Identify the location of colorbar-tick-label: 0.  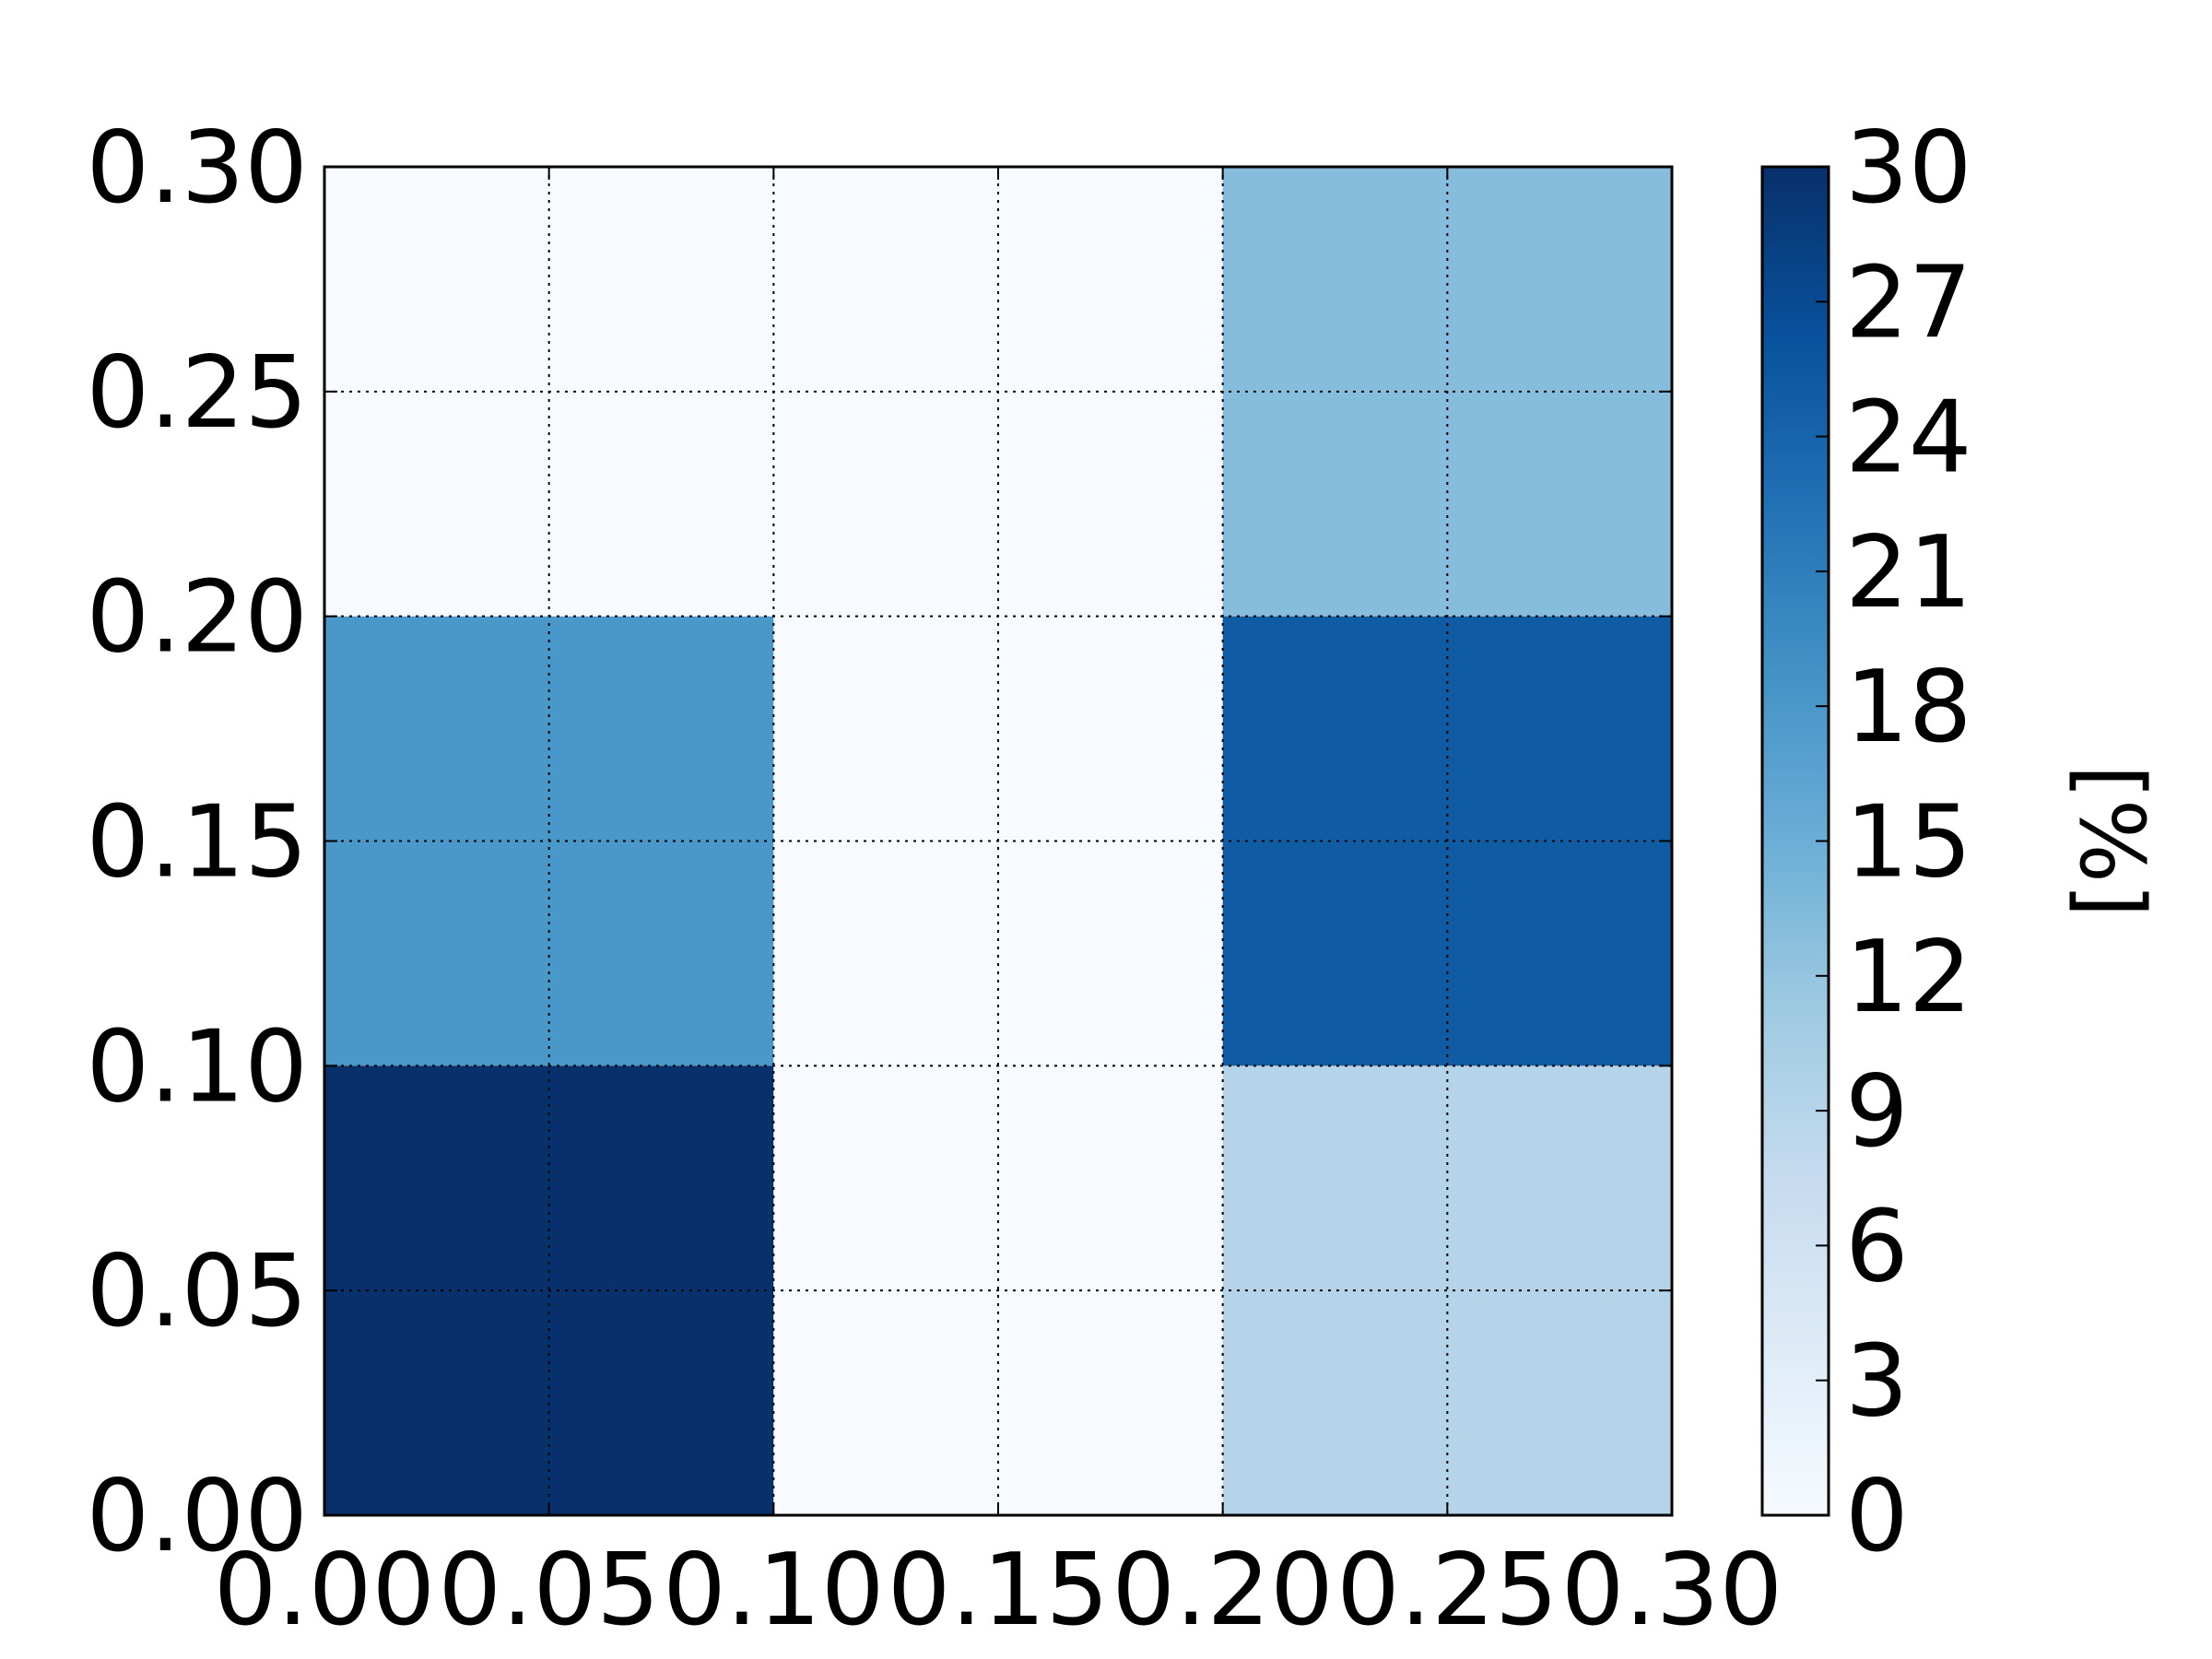
(1877, 1516).